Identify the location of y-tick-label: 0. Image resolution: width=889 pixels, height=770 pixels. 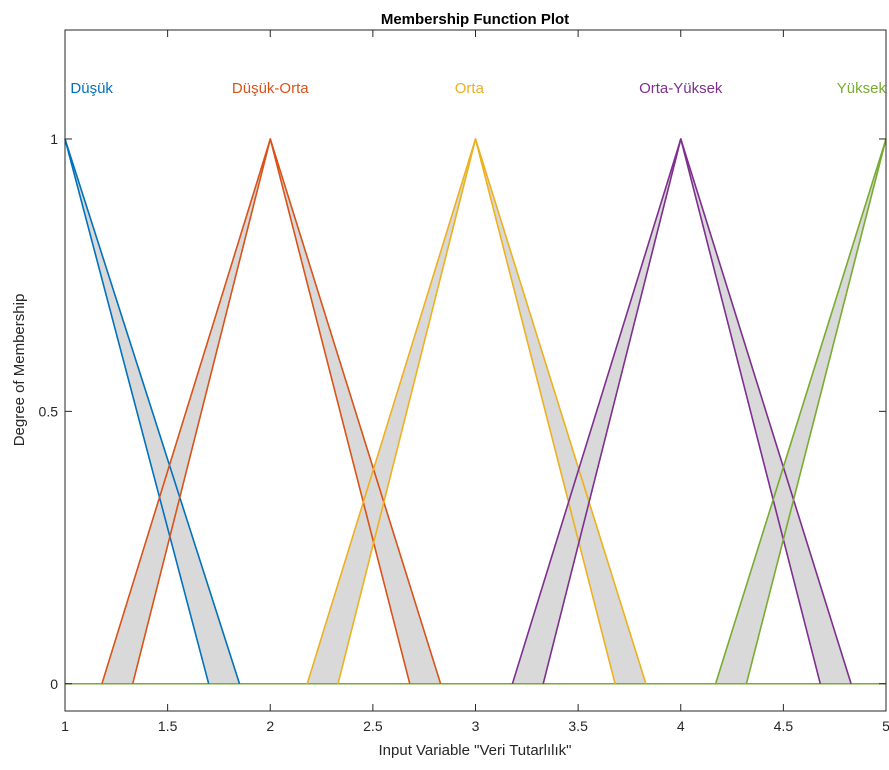
(54, 684).